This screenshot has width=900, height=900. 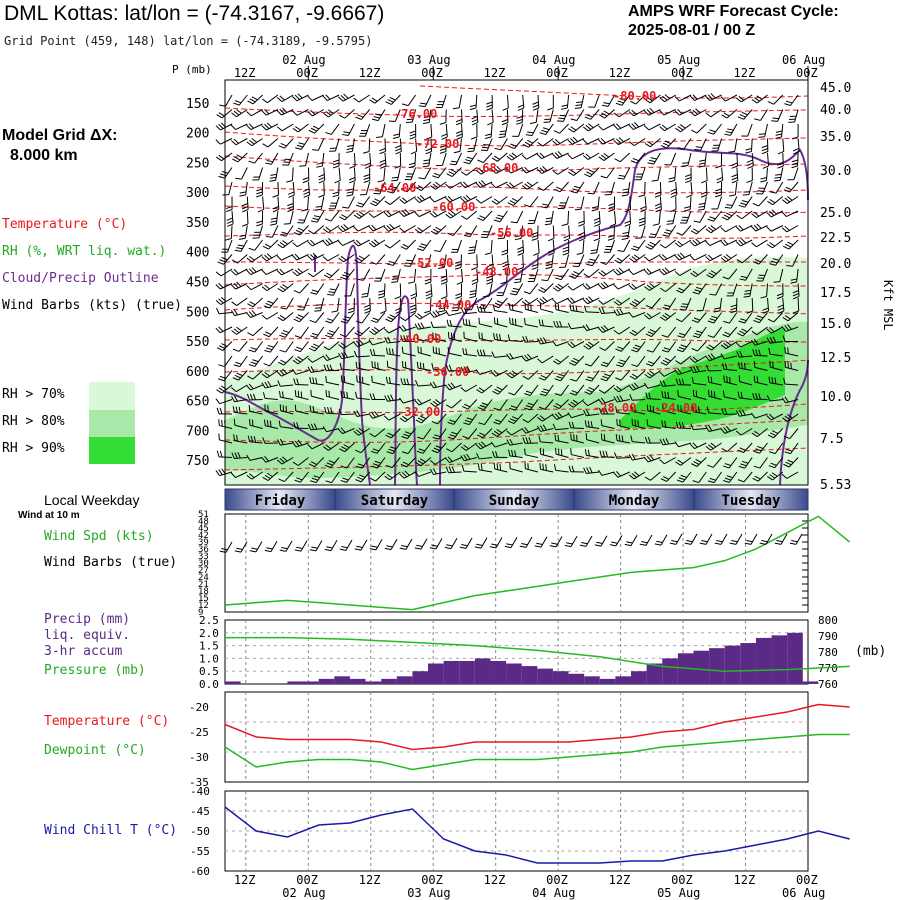 What do you see at coordinates (831, 439) in the screenshot?
I see `kft-tick-11: 7.5` at bounding box center [831, 439].